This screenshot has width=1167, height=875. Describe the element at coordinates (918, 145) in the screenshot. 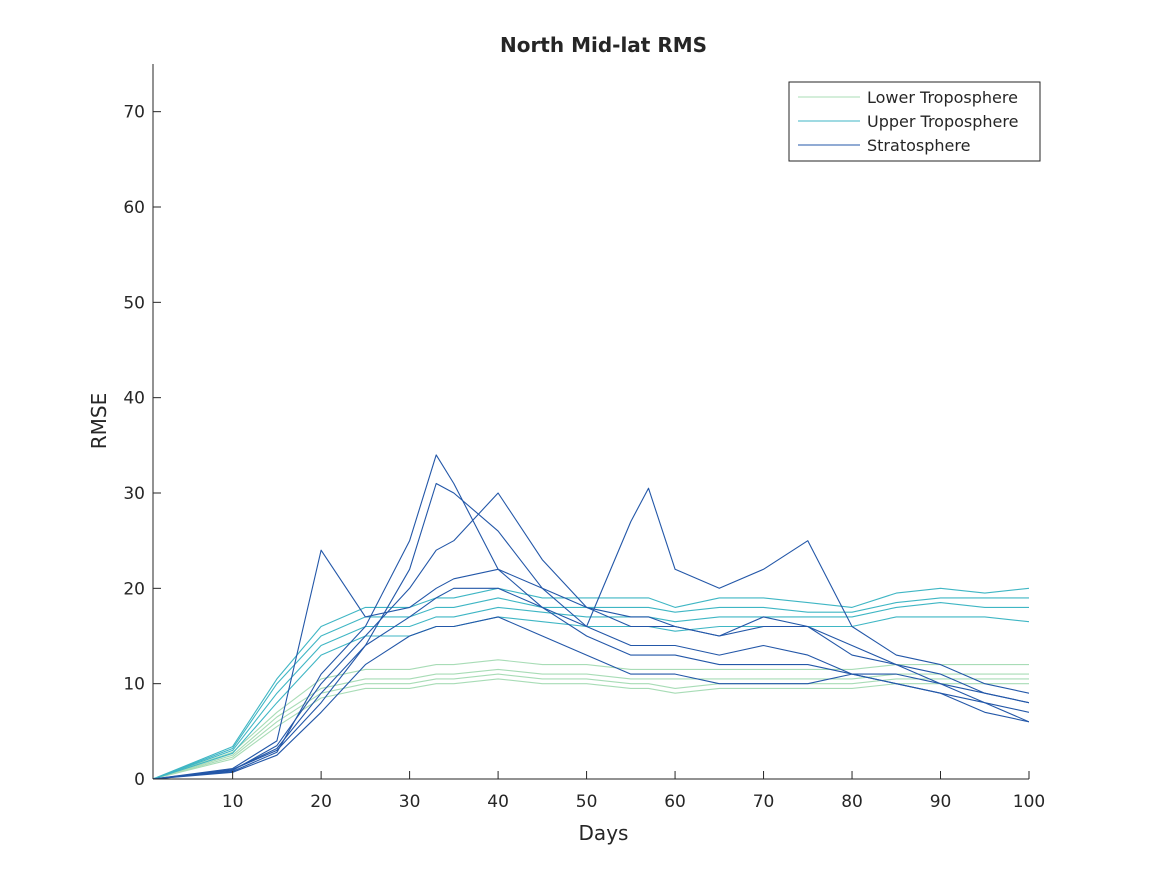

I see `legend-label-stratosphere: Stratosphere` at that location.